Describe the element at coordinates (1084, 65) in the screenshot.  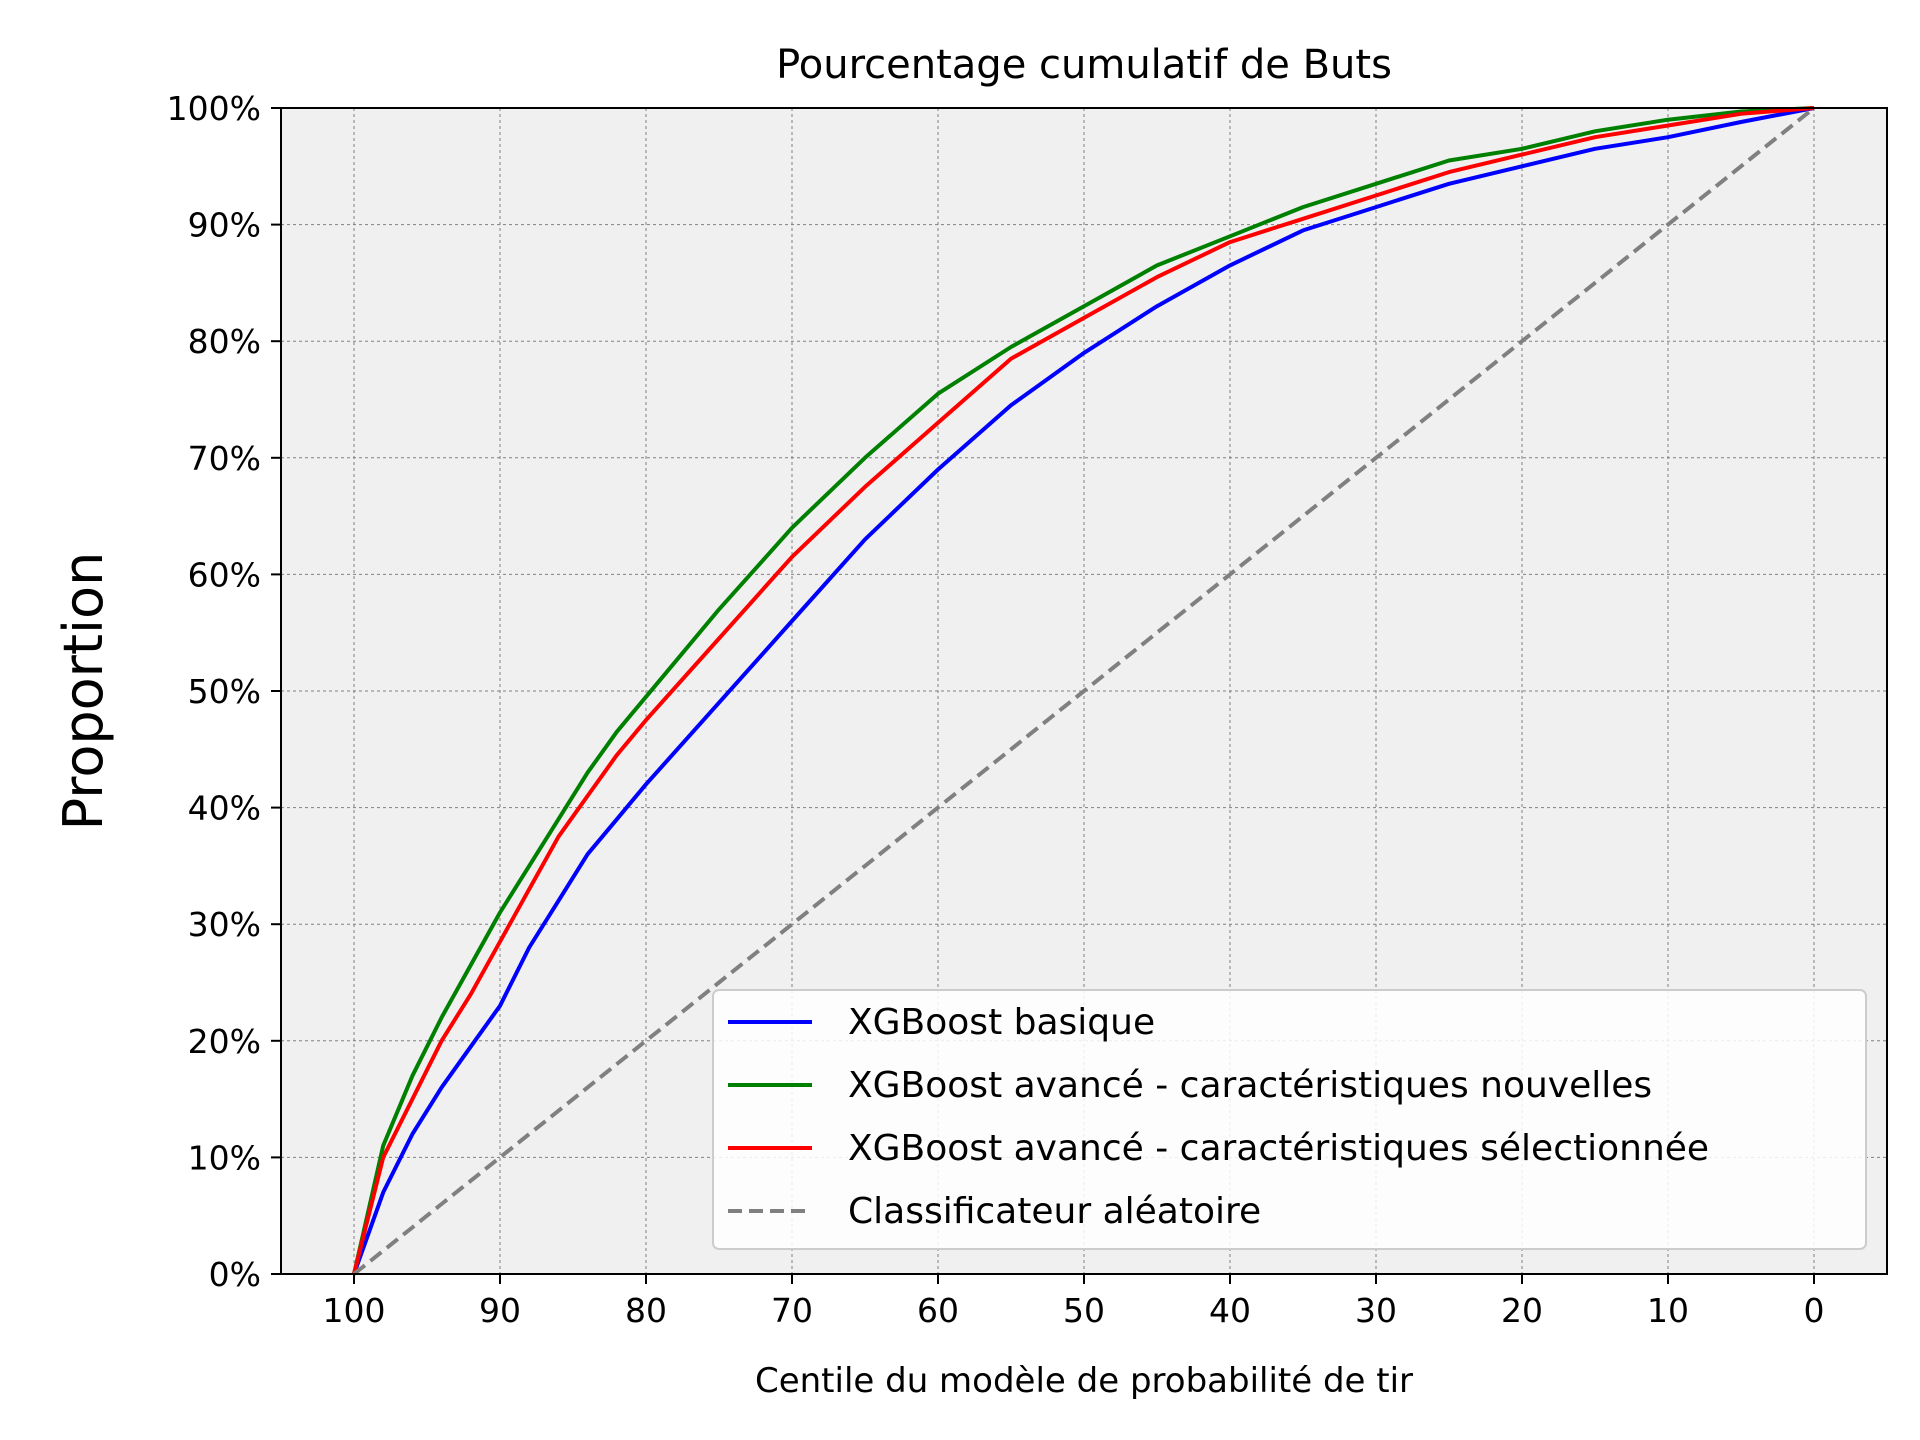
I see `chart-title: Pourcentage cumulatif de Buts` at that location.